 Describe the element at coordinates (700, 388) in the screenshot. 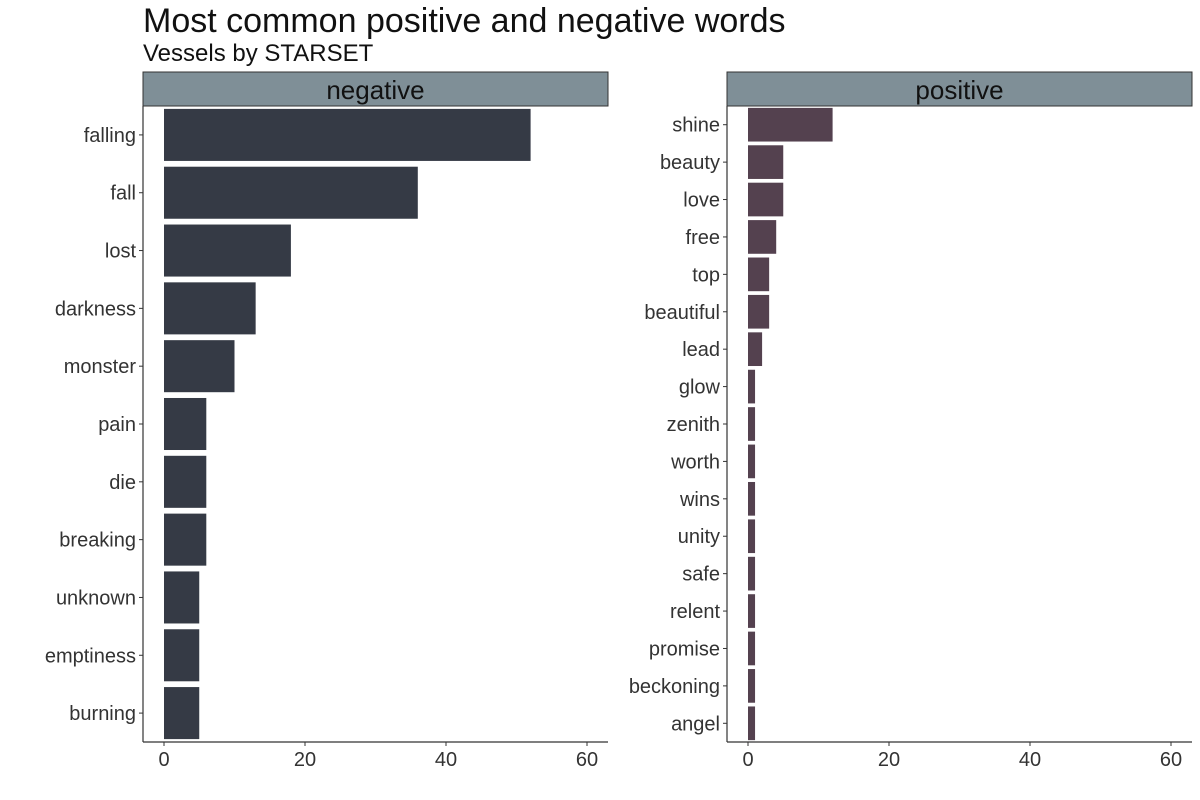

I see `y-tick-label: glow` at that location.